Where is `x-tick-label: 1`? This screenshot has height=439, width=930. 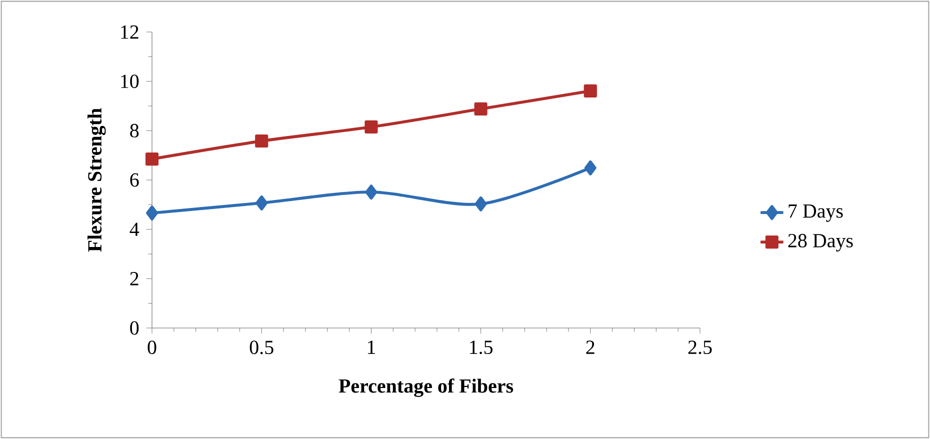
x-tick-label: 1 is located at coordinates (372, 347).